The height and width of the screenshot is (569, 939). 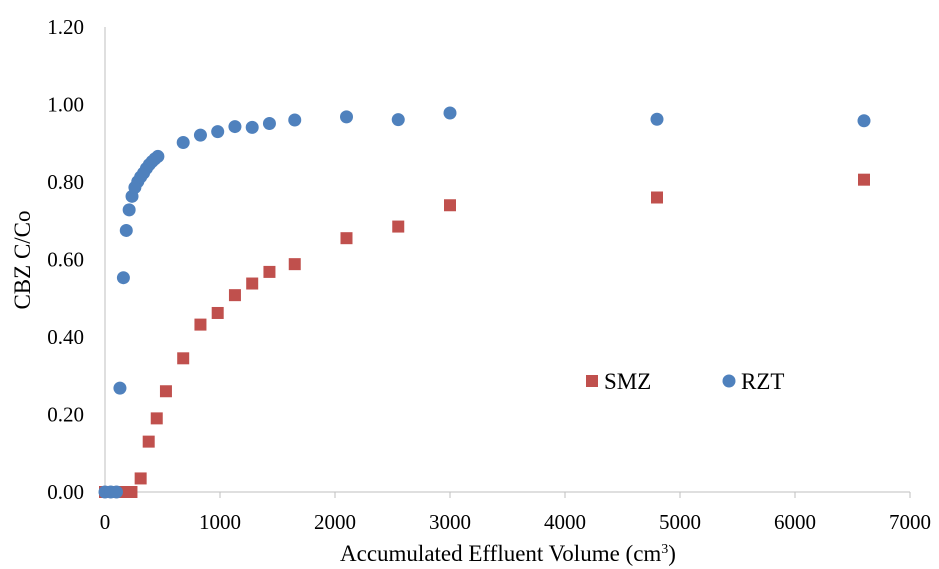 What do you see at coordinates (627, 381) in the screenshot?
I see `legend-label-smz: SMZ` at bounding box center [627, 381].